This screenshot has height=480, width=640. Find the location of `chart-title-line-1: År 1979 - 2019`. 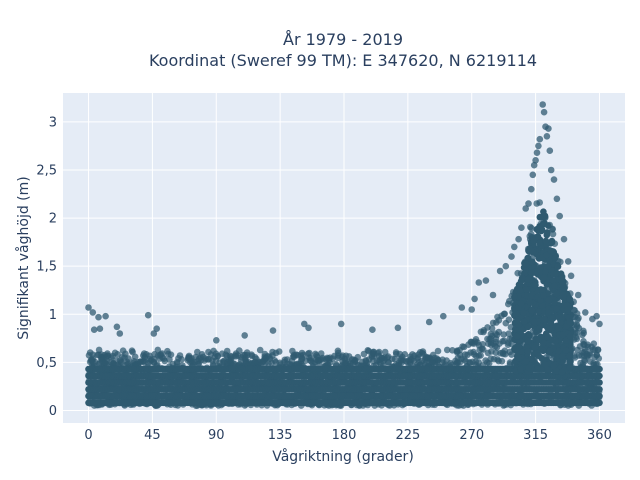

chart-title-line-1: År 1979 - 2019 is located at coordinates (343, 39).